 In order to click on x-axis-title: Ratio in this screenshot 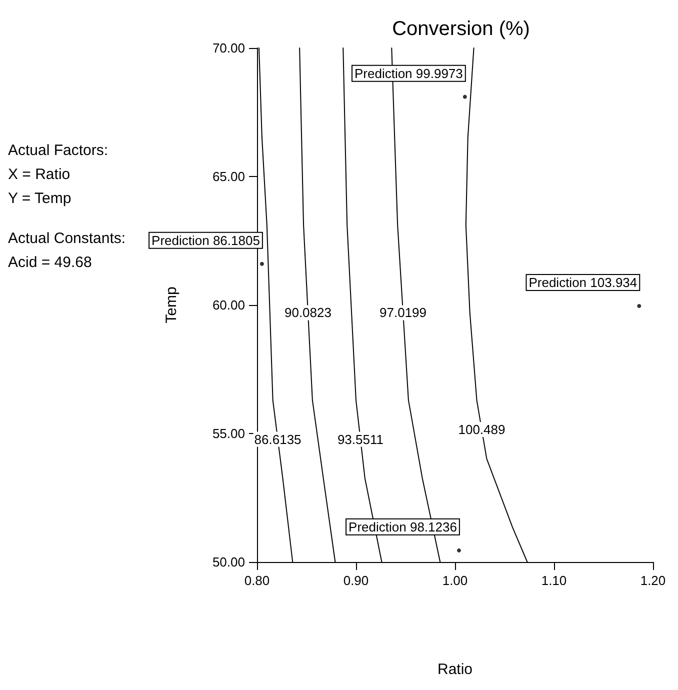, I will do `click(455, 669)`.